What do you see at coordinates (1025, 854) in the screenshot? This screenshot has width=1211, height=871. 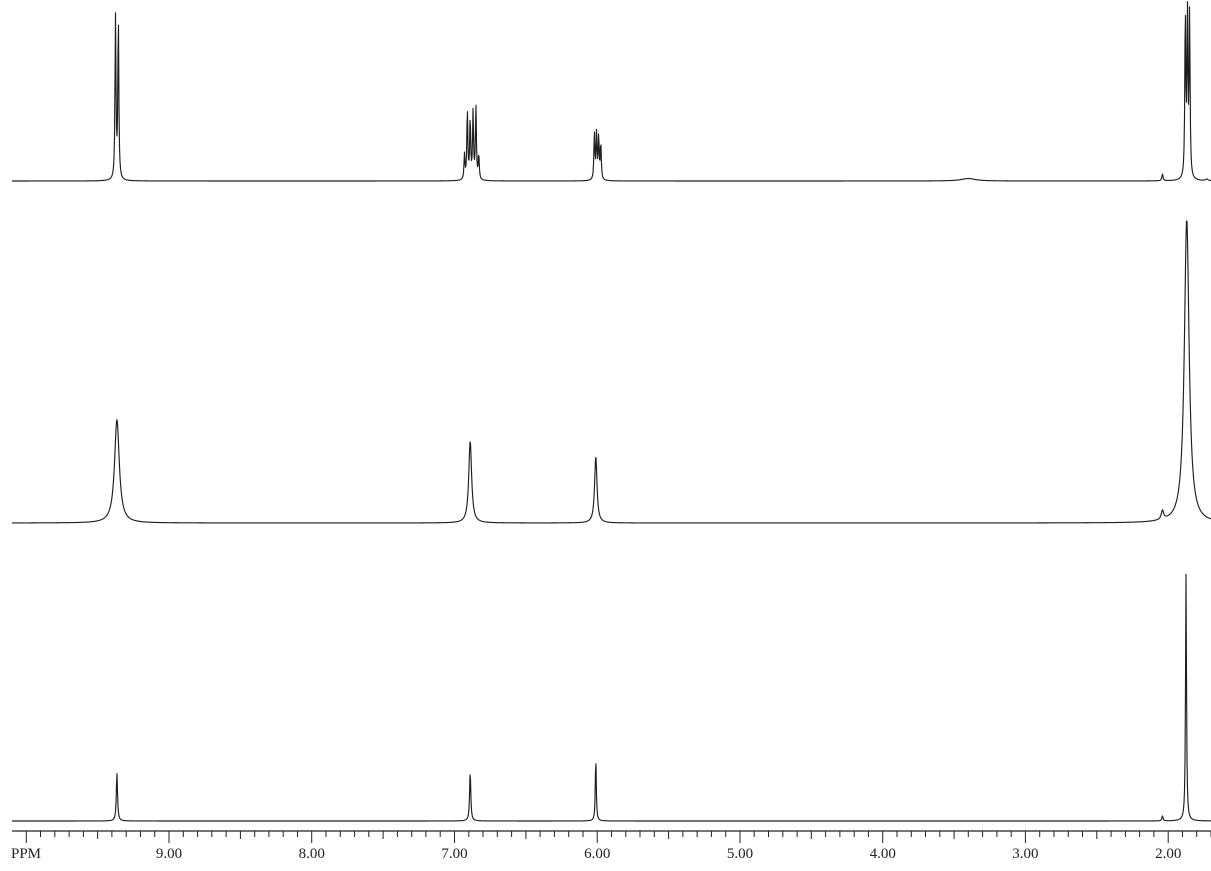 I see `x-tick-label: 3.00` at bounding box center [1025, 854].